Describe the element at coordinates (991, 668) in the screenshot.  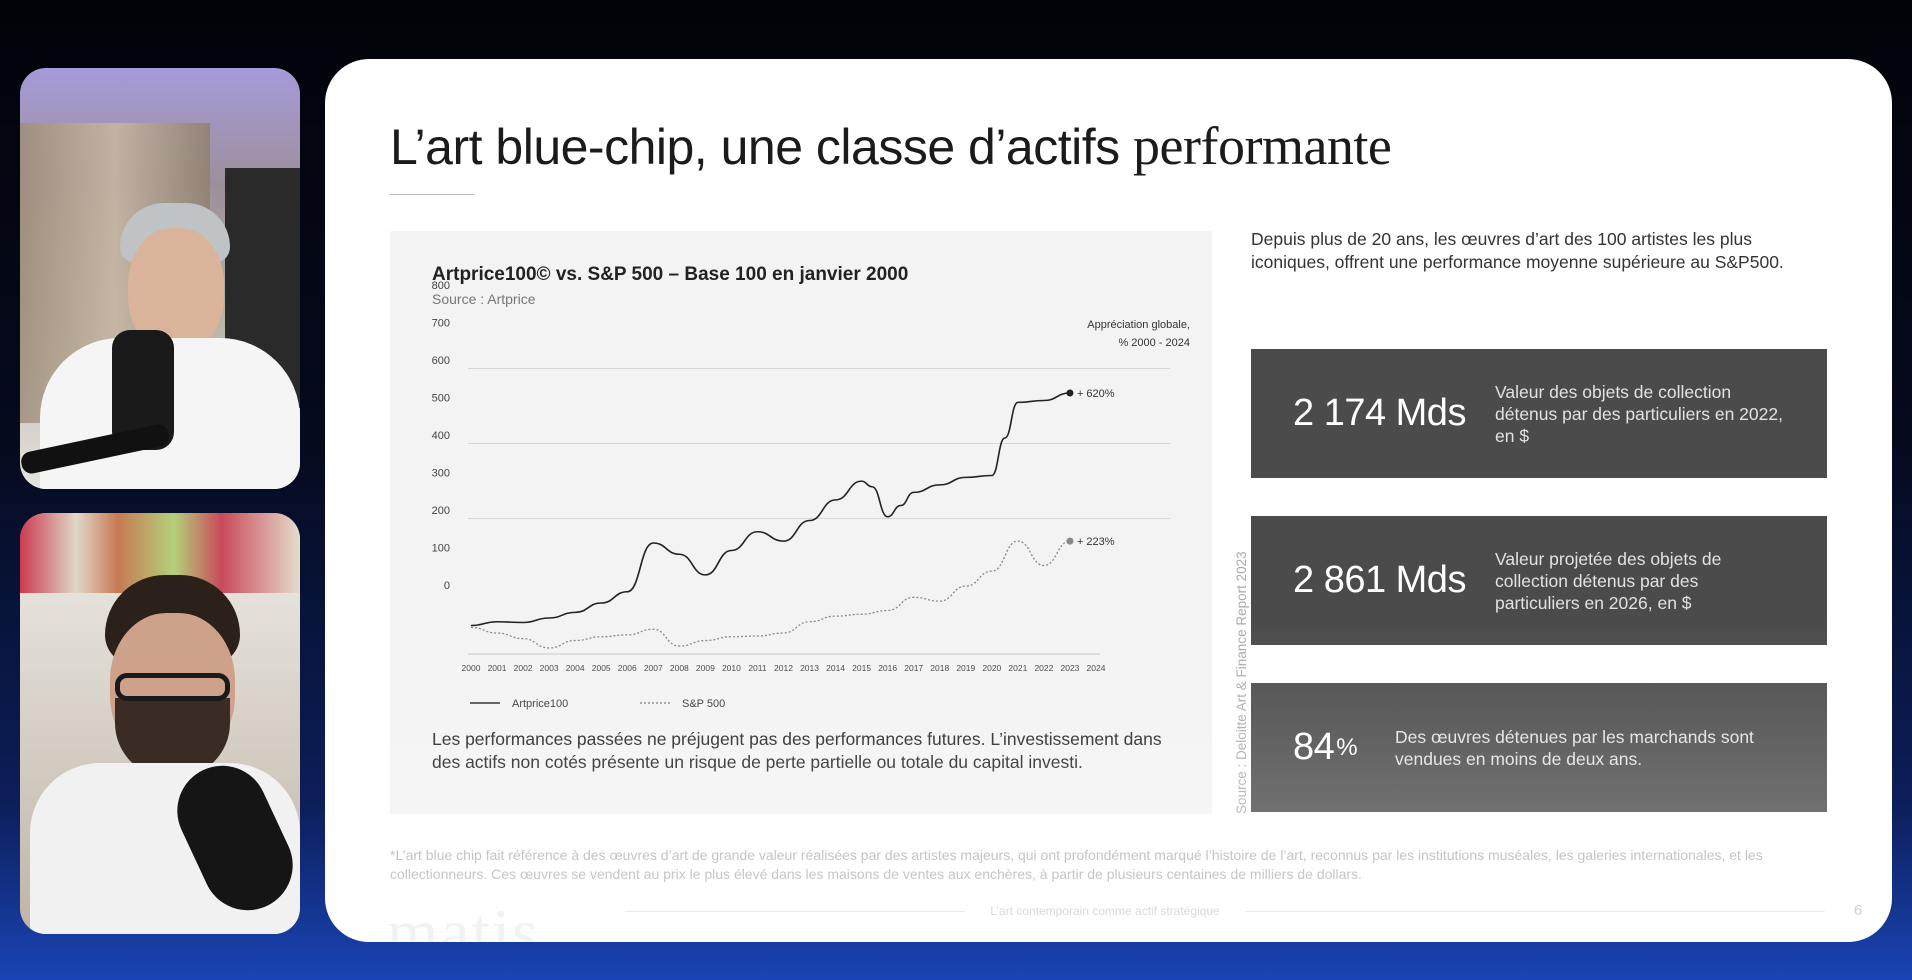
I see `x-tick-label: 2020` at that location.